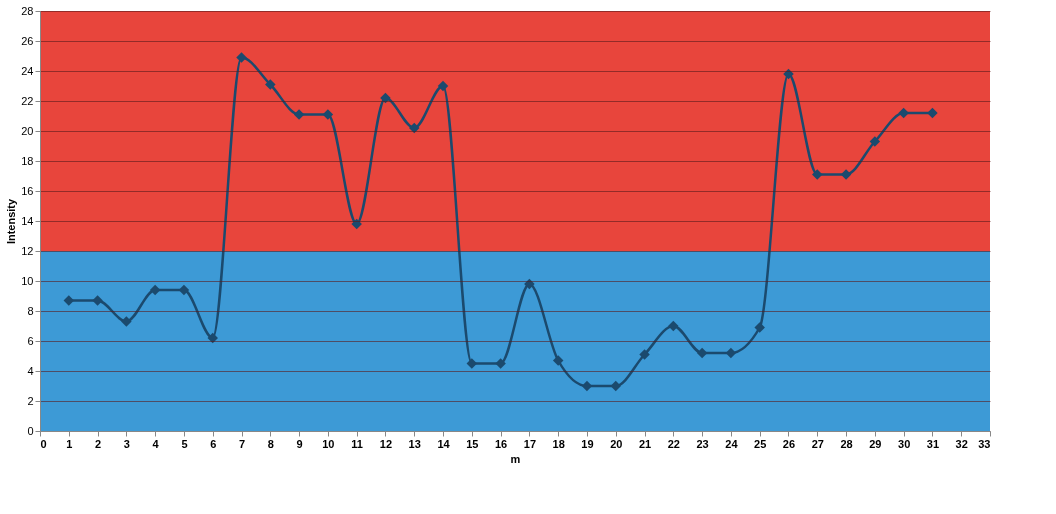  Describe the element at coordinates (328, 443) in the screenshot. I see `x-tick-label: 10` at that location.